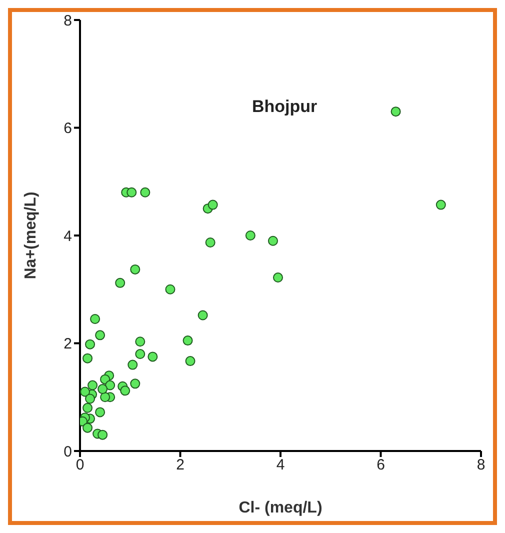  Describe the element at coordinates (68, 344) in the screenshot. I see `y-tick-label: 2` at that location.